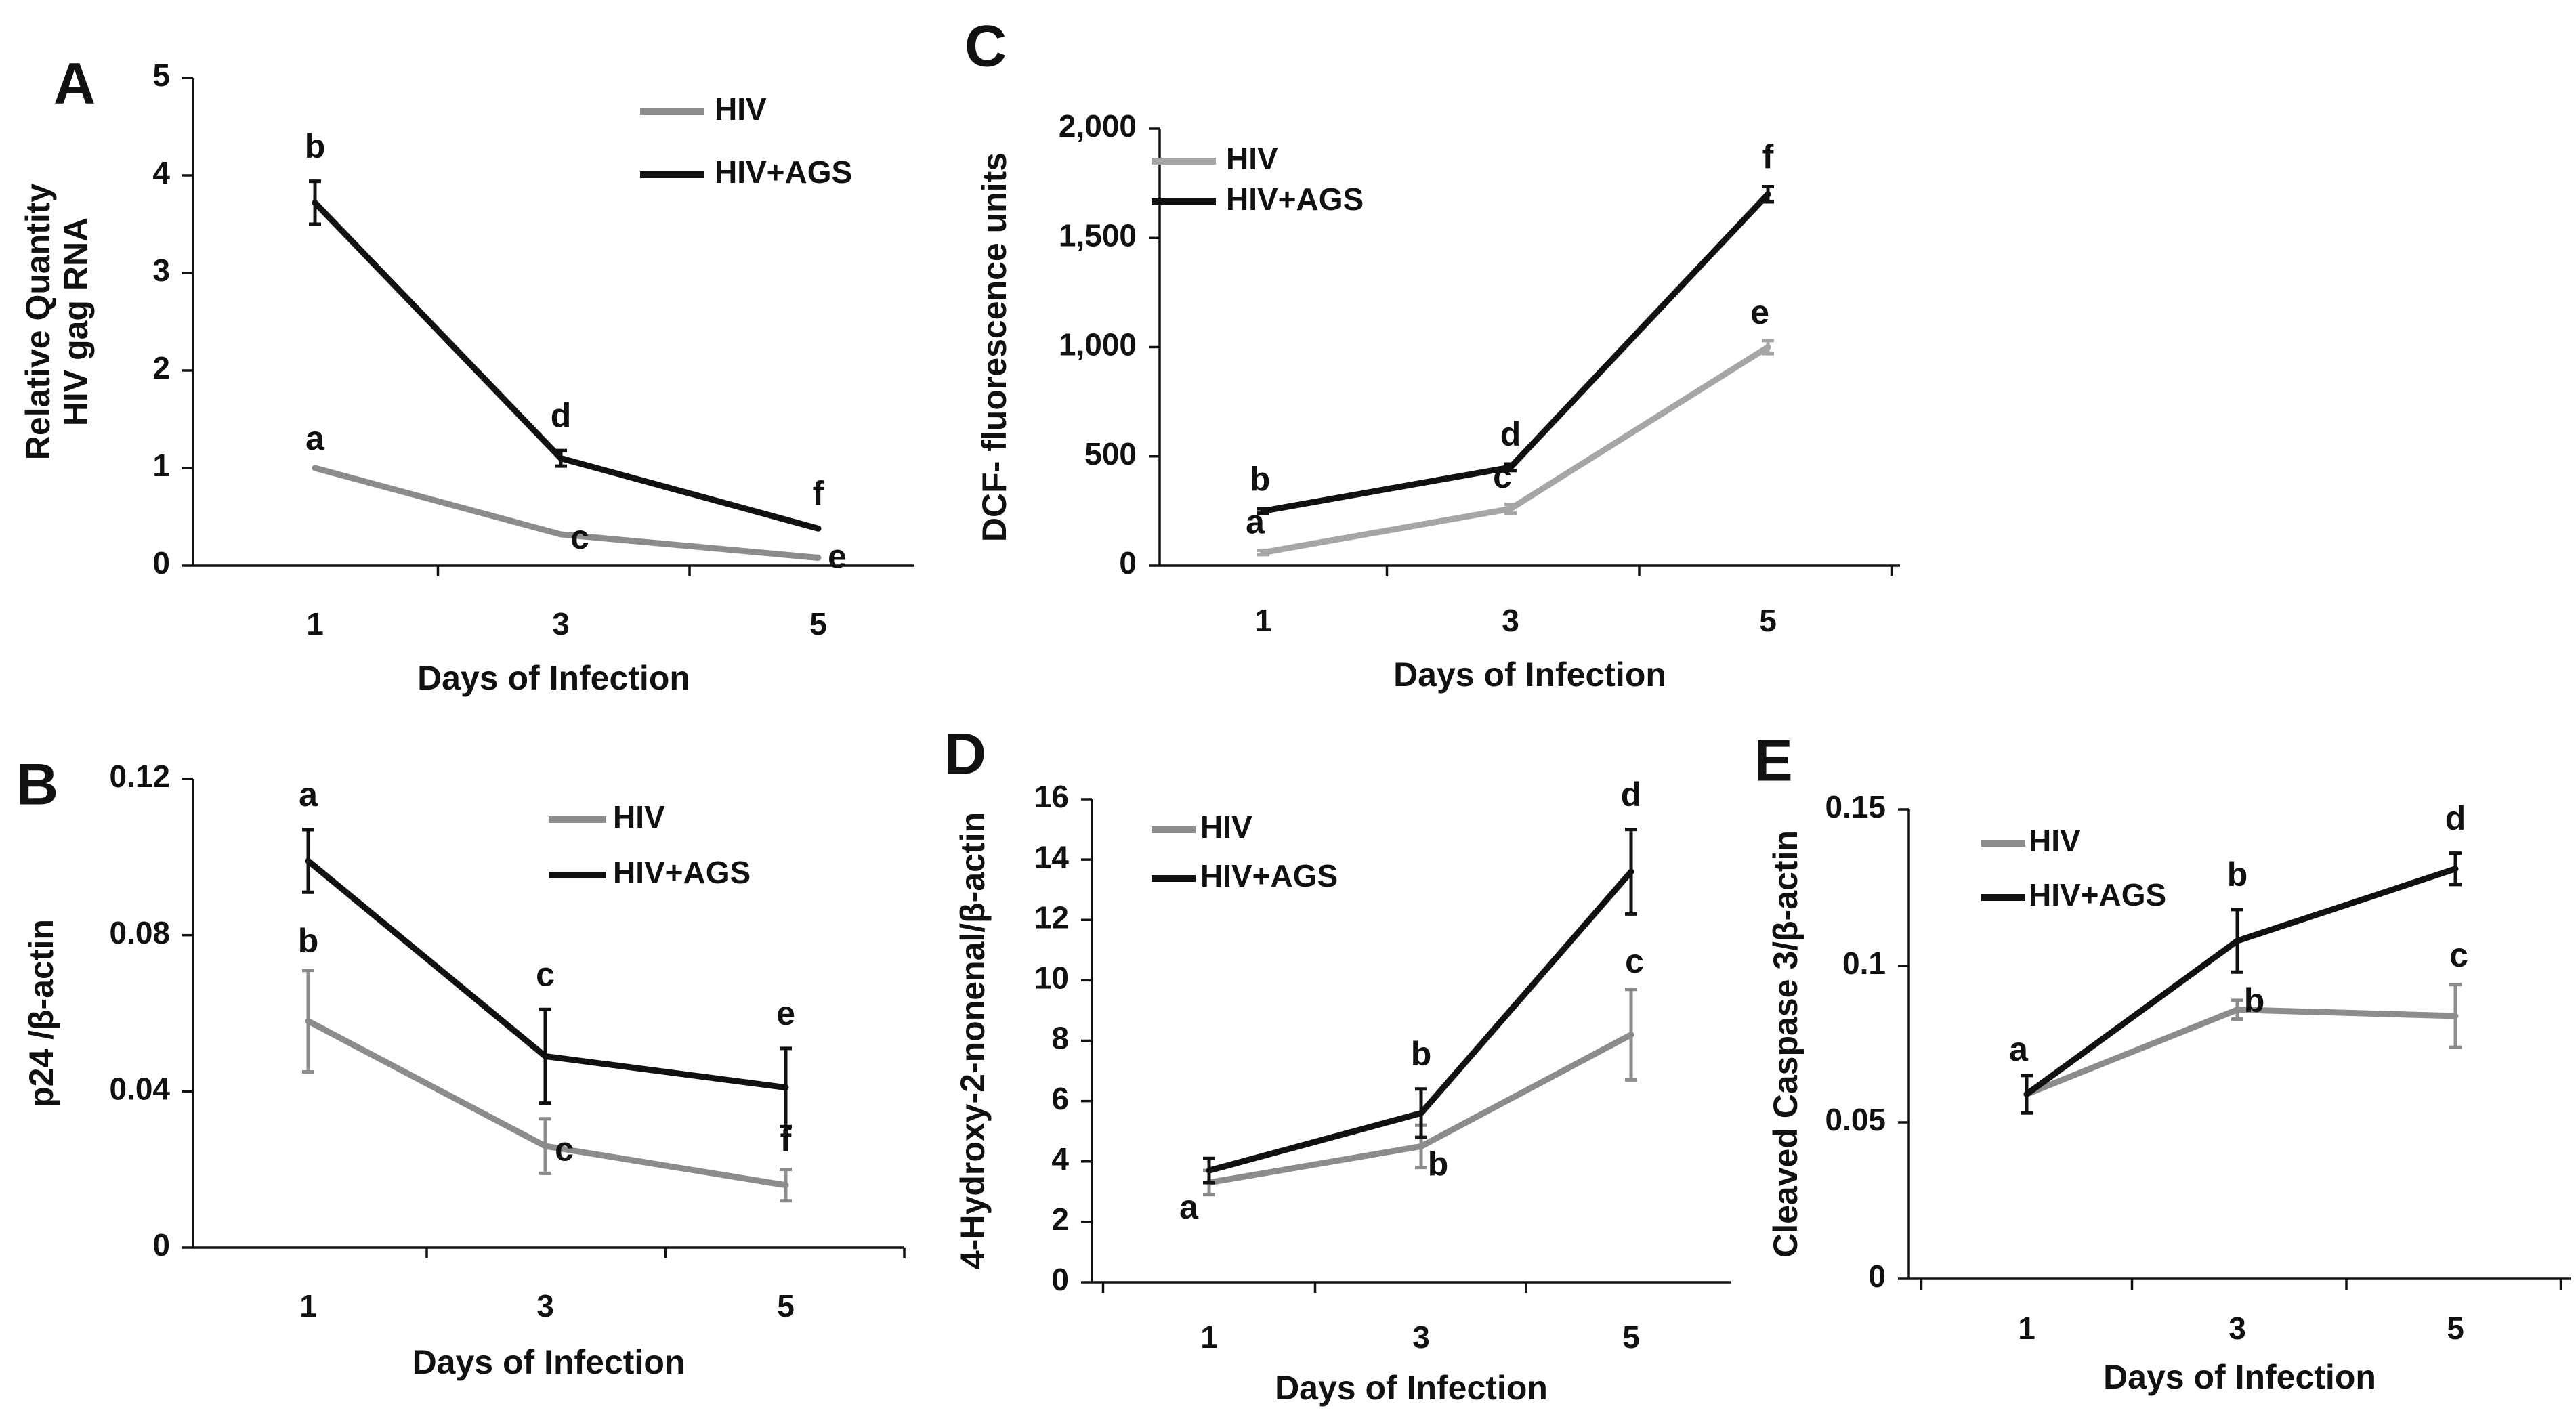  I want to click on y-axis-title: HIV gag RNA, so click(76, 321).